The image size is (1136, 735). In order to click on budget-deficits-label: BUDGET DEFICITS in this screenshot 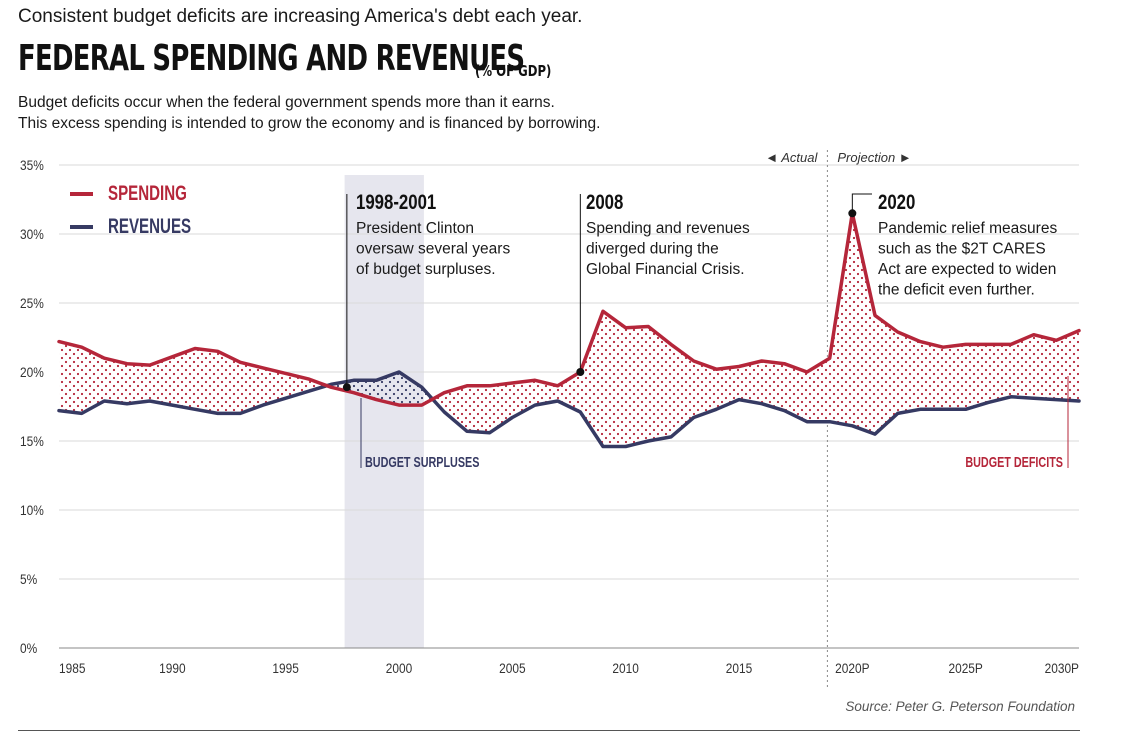, I will do `click(1014, 461)`.